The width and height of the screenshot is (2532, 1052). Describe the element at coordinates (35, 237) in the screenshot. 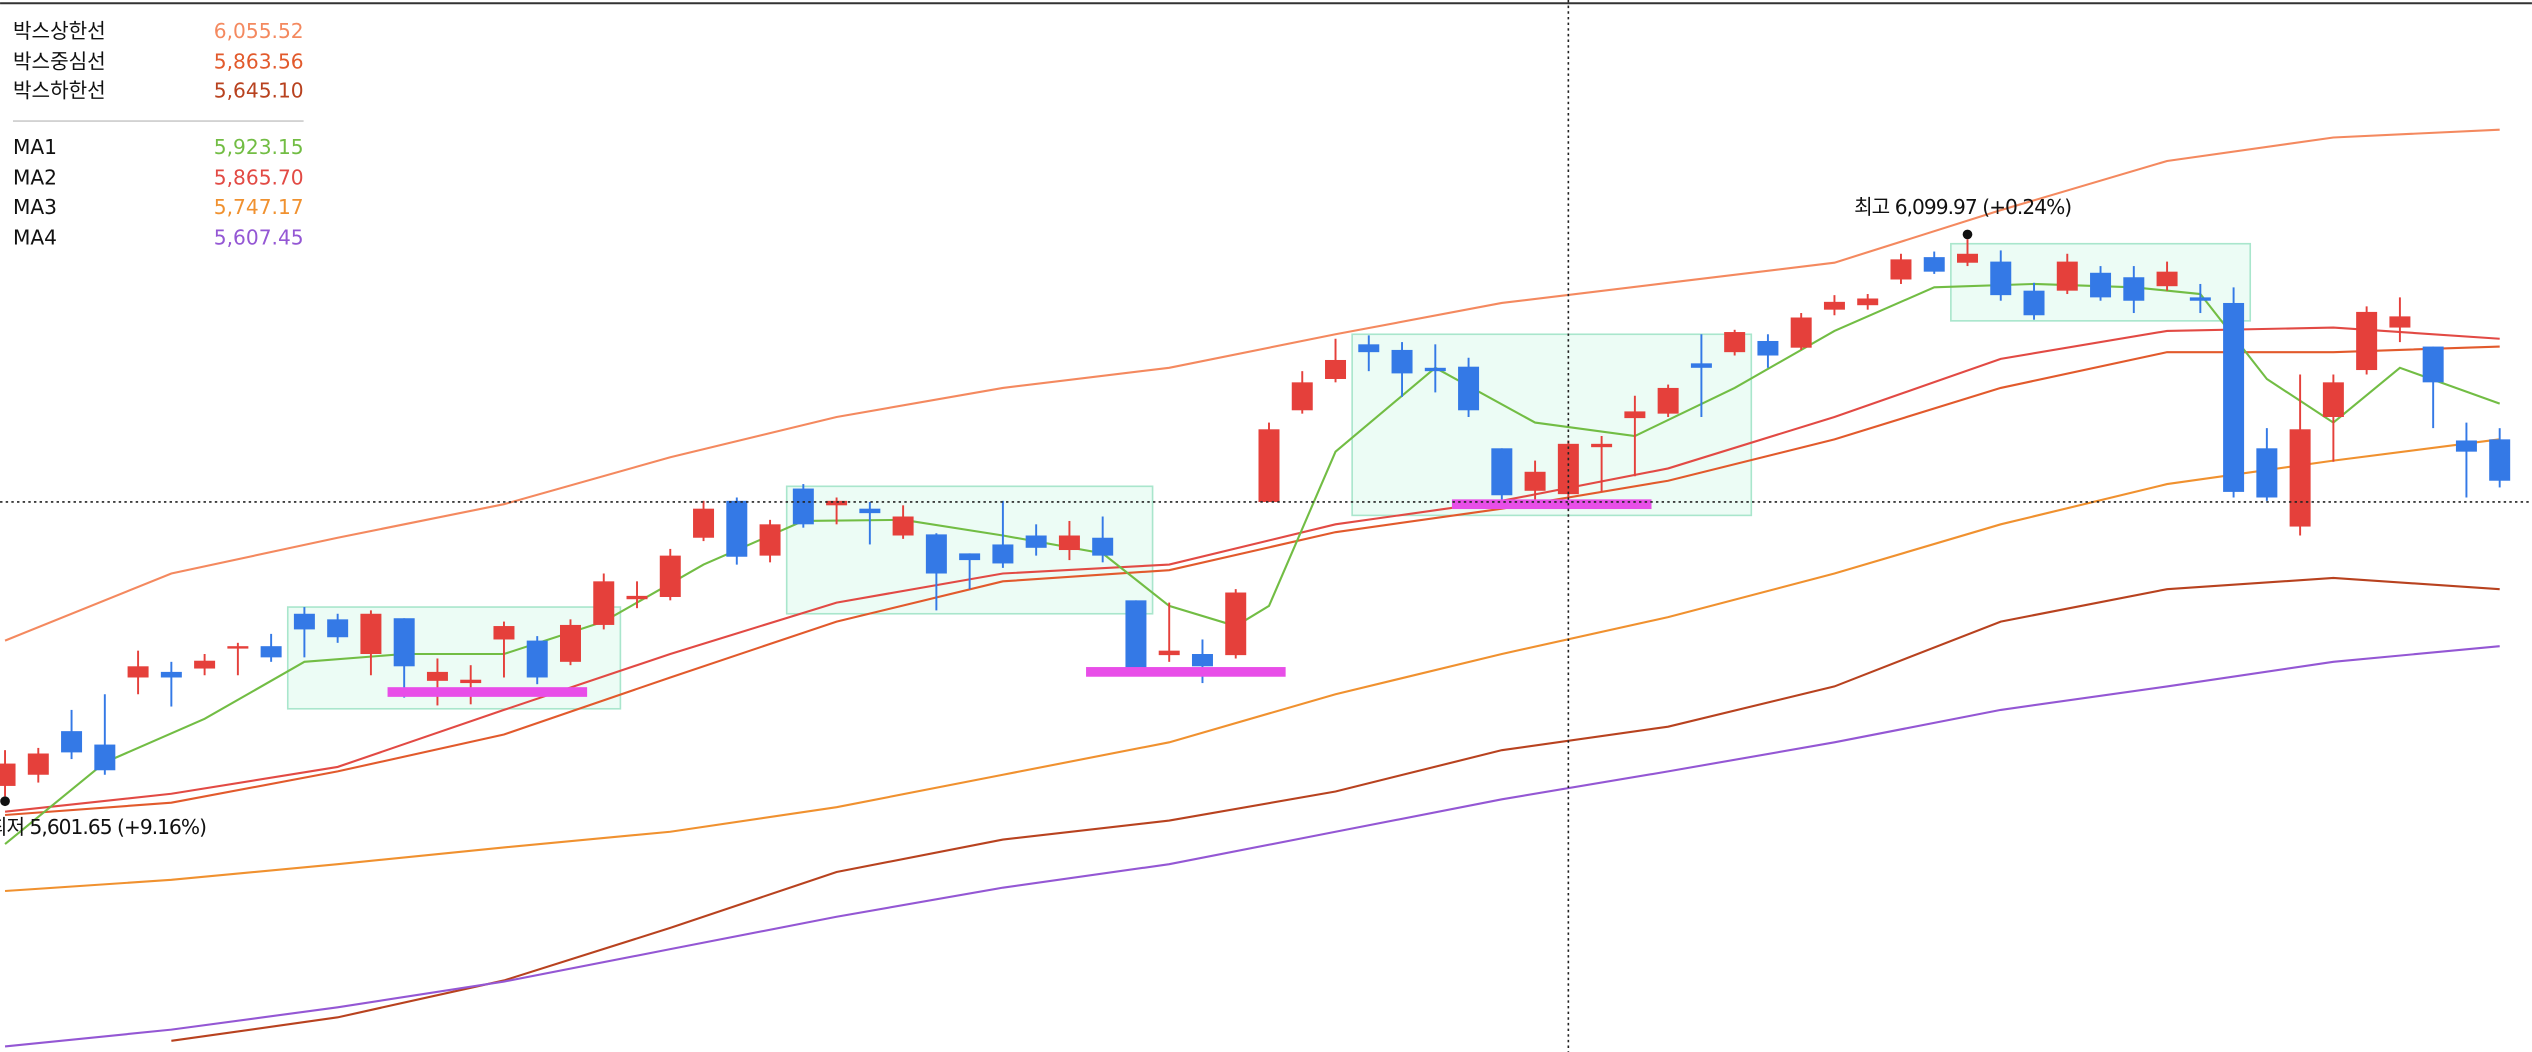

I see `legend-name: MA4` at that location.